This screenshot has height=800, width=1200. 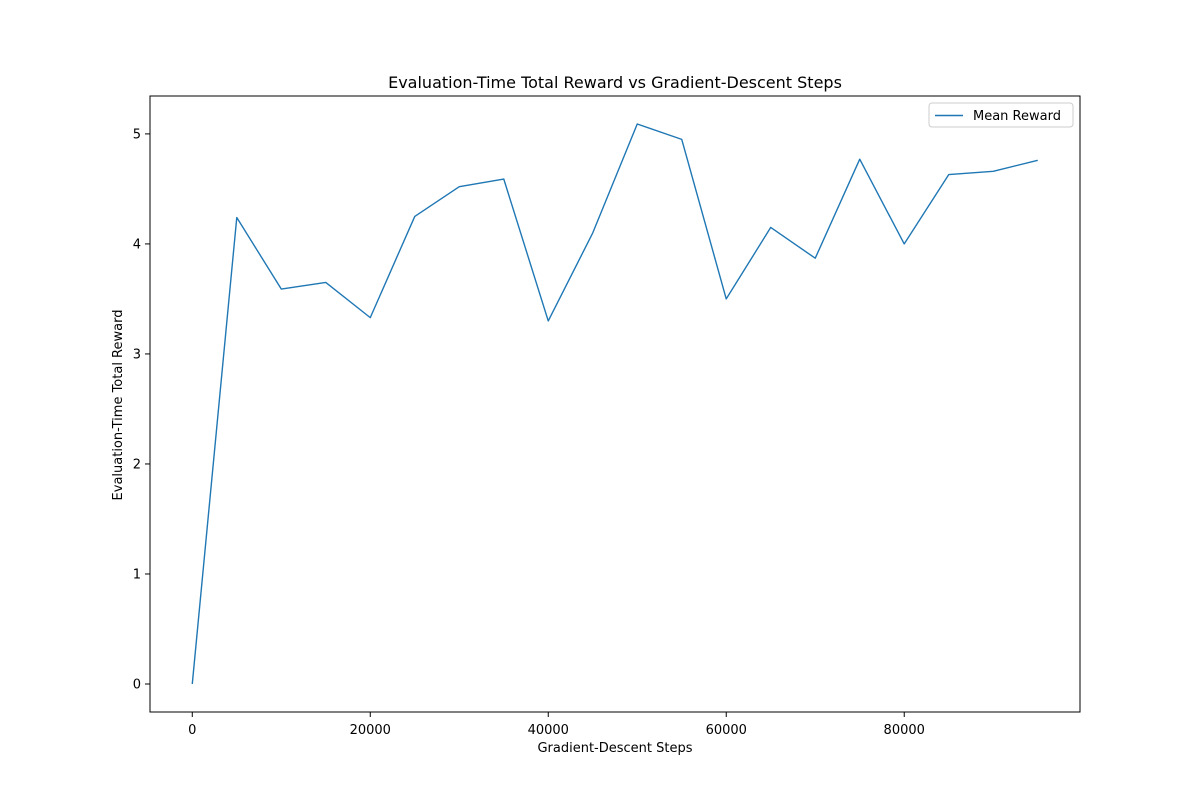 I want to click on y-axis-label: Evaluation-Time Total Reward, so click(x=118, y=405).